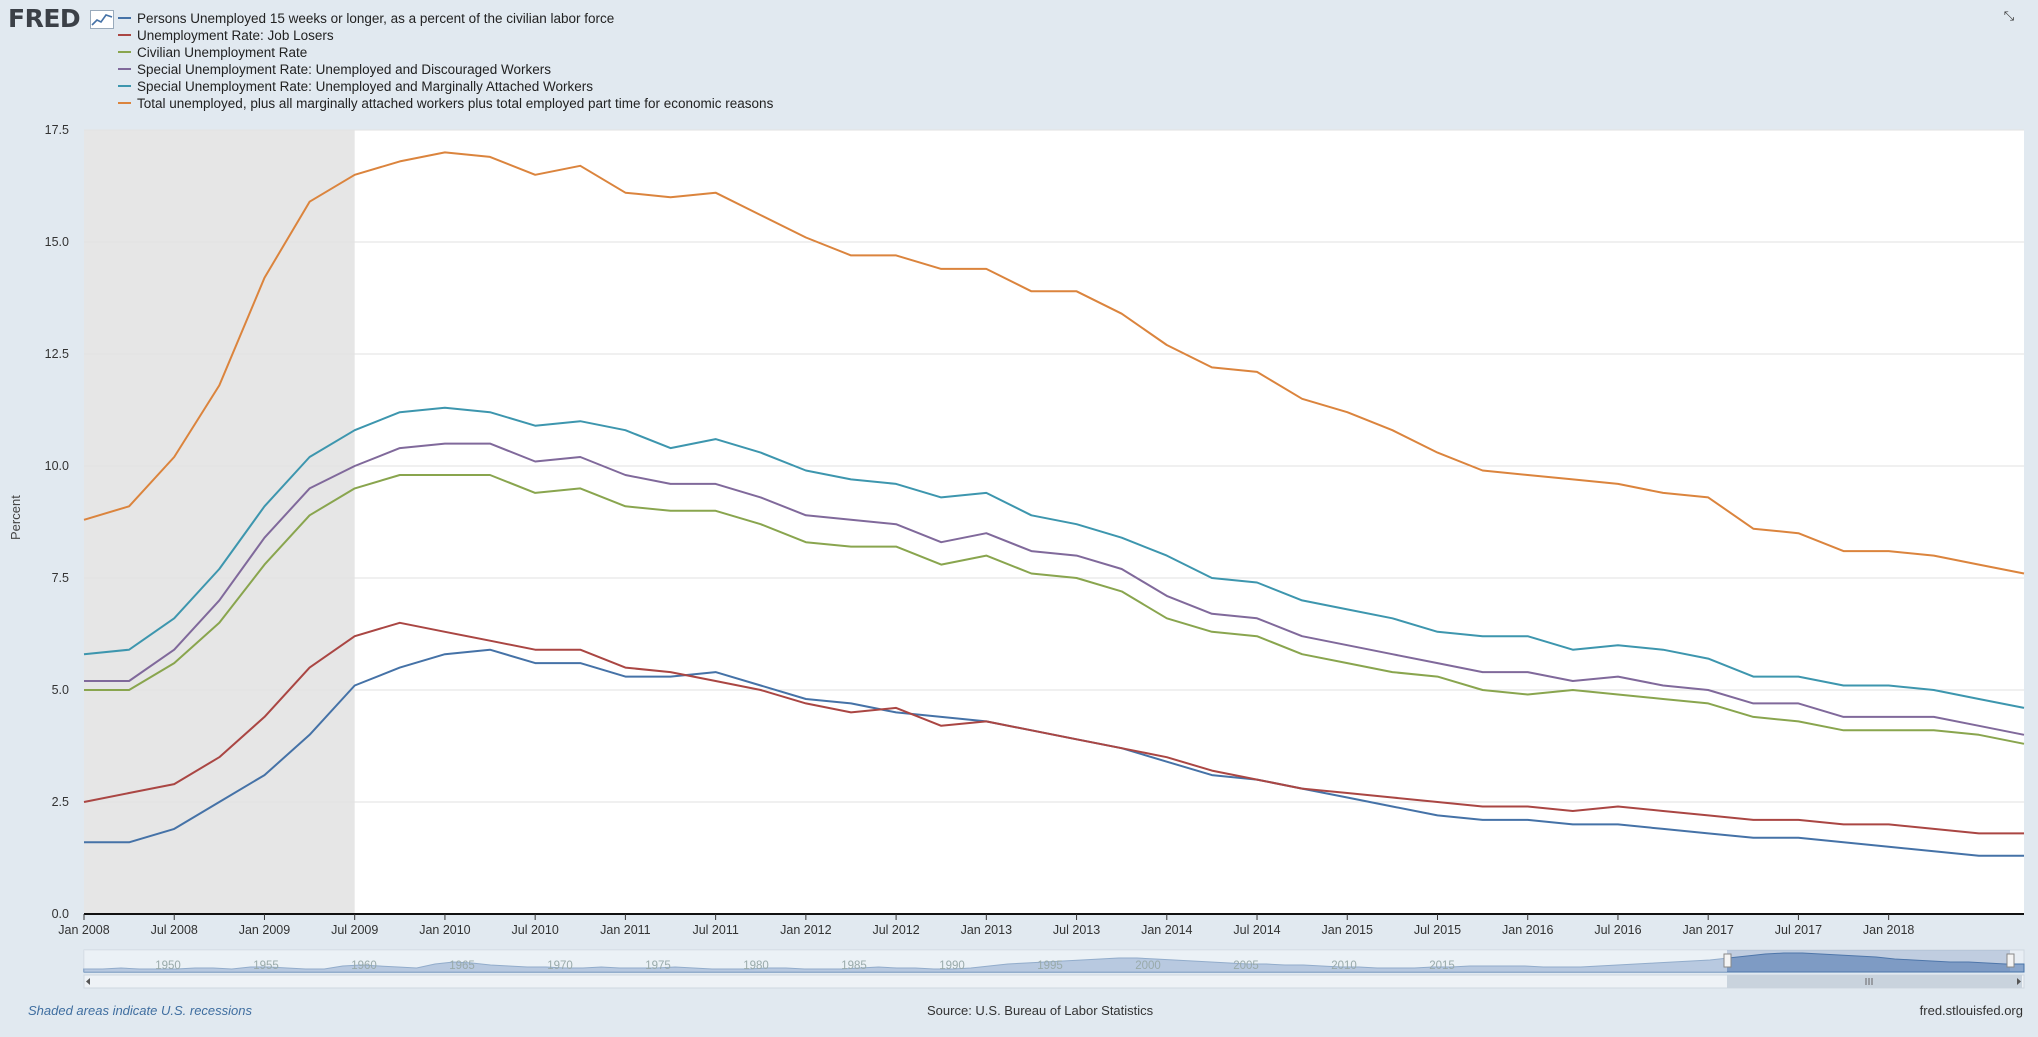 The width and height of the screenshot is (2038, 1037). I want to click on x-tick-label: Jul 2009, so click(354, 930).